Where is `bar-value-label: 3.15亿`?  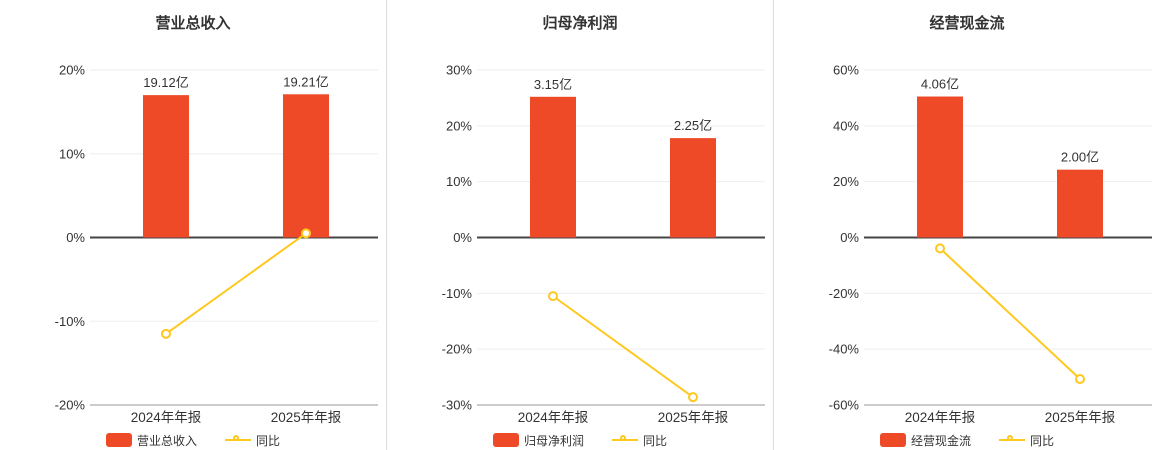
bar-value-label: 3.15亿 is located at coordinates (553, 84).